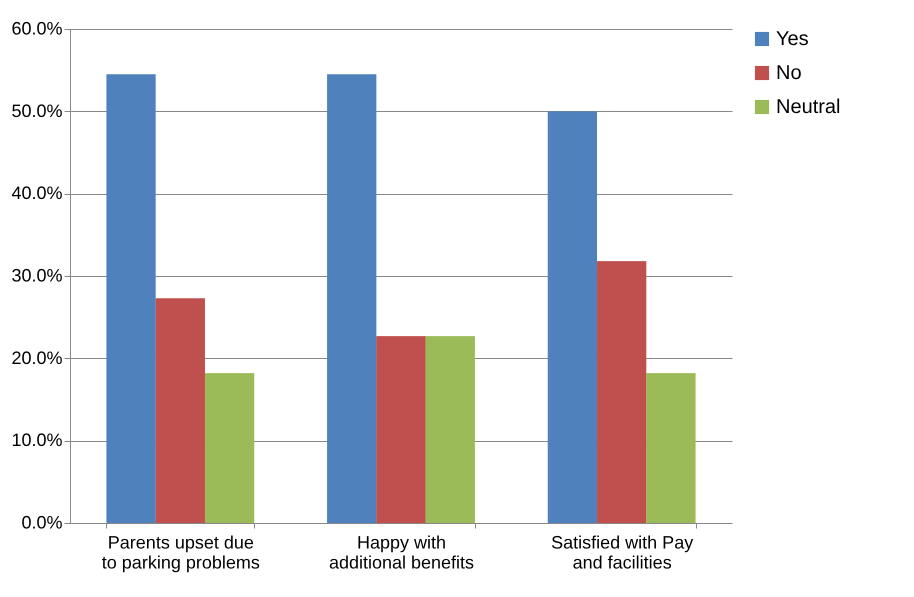 The height and width of the screenshot is (597, 914). Describe the element at coordinates (181, 552) in the screenshot. I see `x-tick-label: Parents upset due to parking problems` at that location.